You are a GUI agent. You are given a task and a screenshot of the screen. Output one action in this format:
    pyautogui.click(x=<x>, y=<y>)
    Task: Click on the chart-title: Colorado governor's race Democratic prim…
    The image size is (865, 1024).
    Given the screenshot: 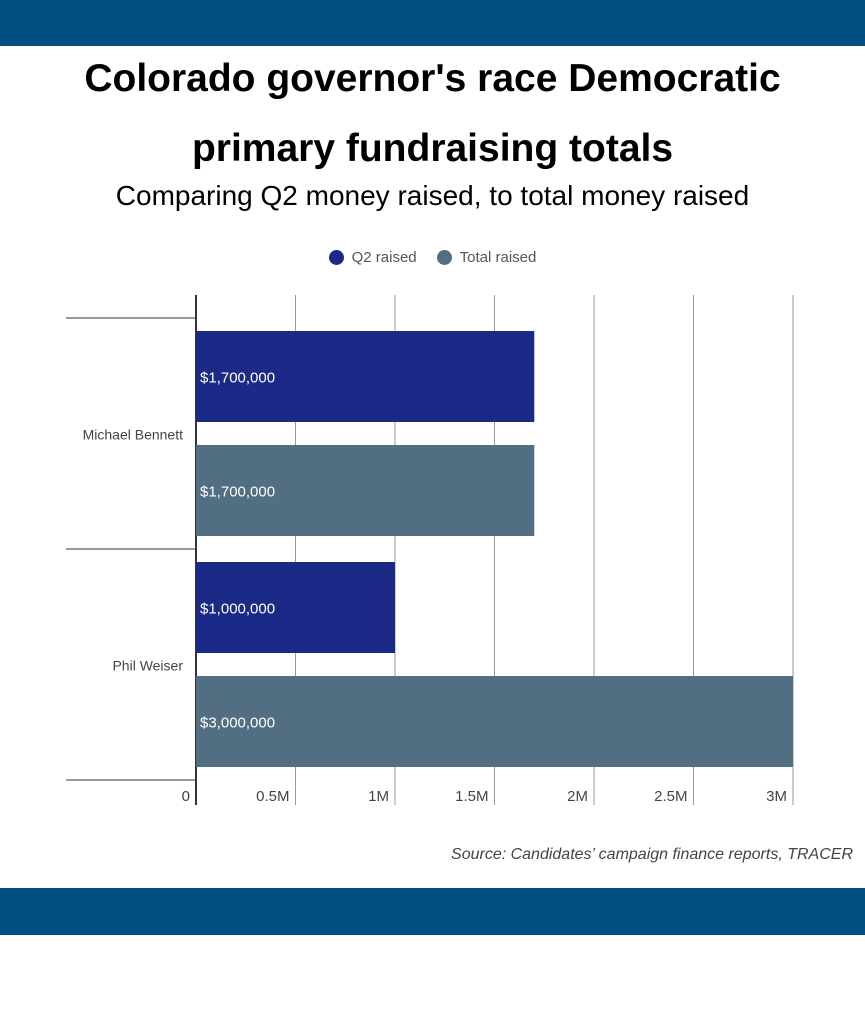 What is the action you would take?
    pyautogui.click(x=432, y=114)
    